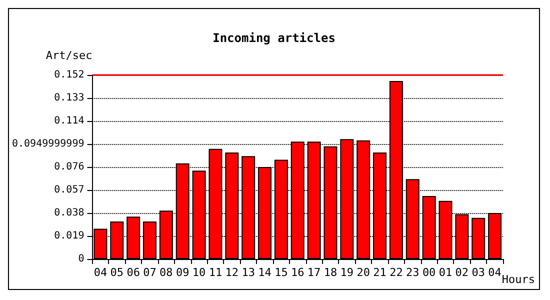 The height and width of the screenshot is (300, 550). What do you see at coordinates (133, 272) in the screenshot?
I see `x-tick-label: 06` at bounding box center [133, 272].